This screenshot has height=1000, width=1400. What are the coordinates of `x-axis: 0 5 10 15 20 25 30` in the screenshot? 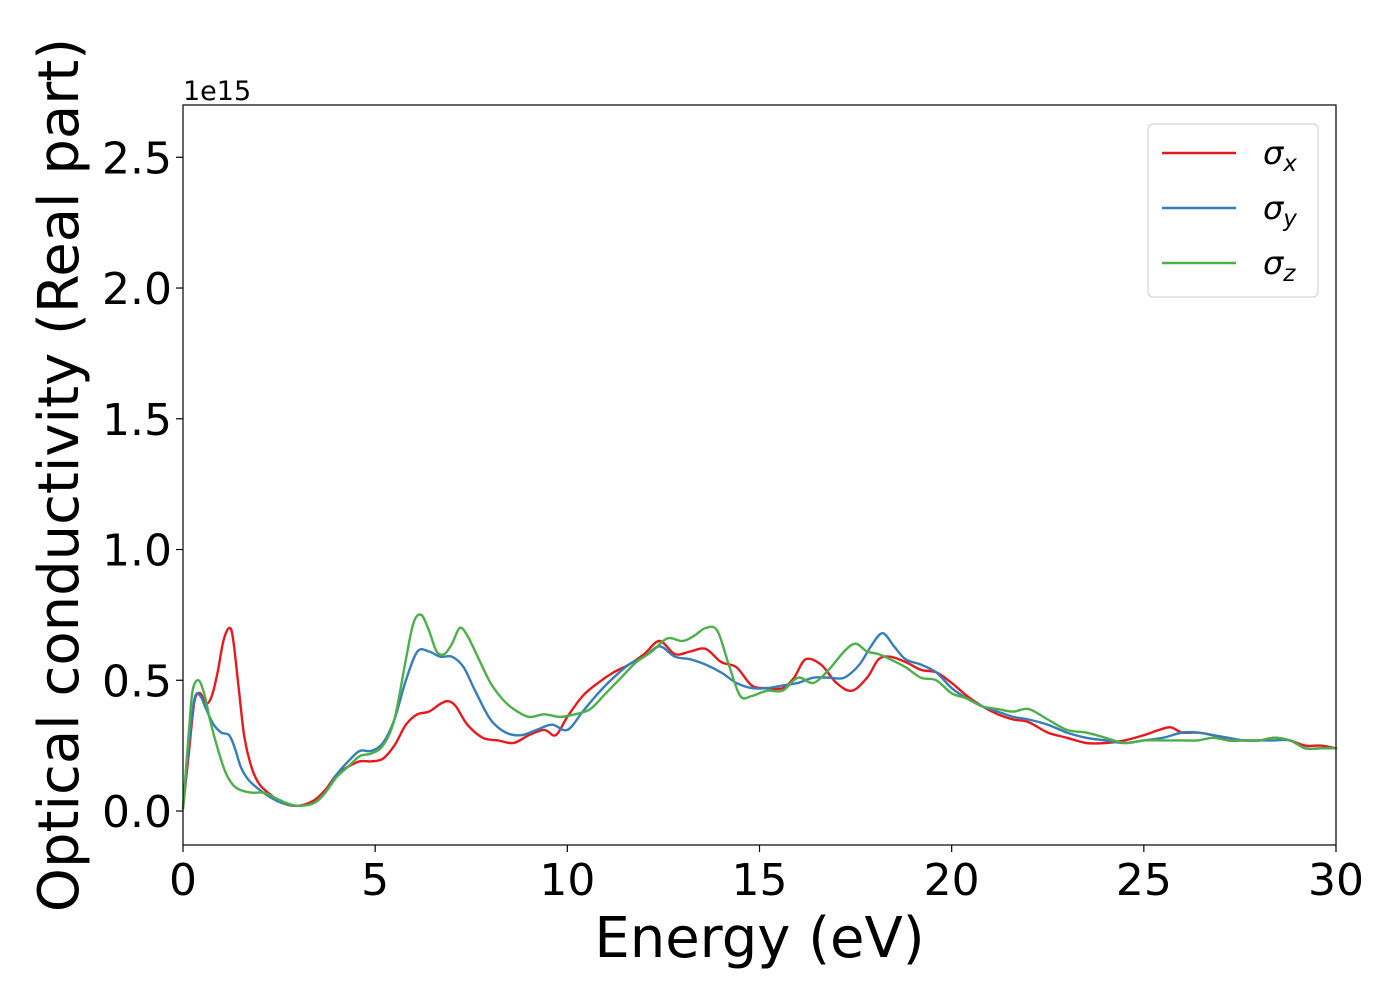 It's located at (766, 875).